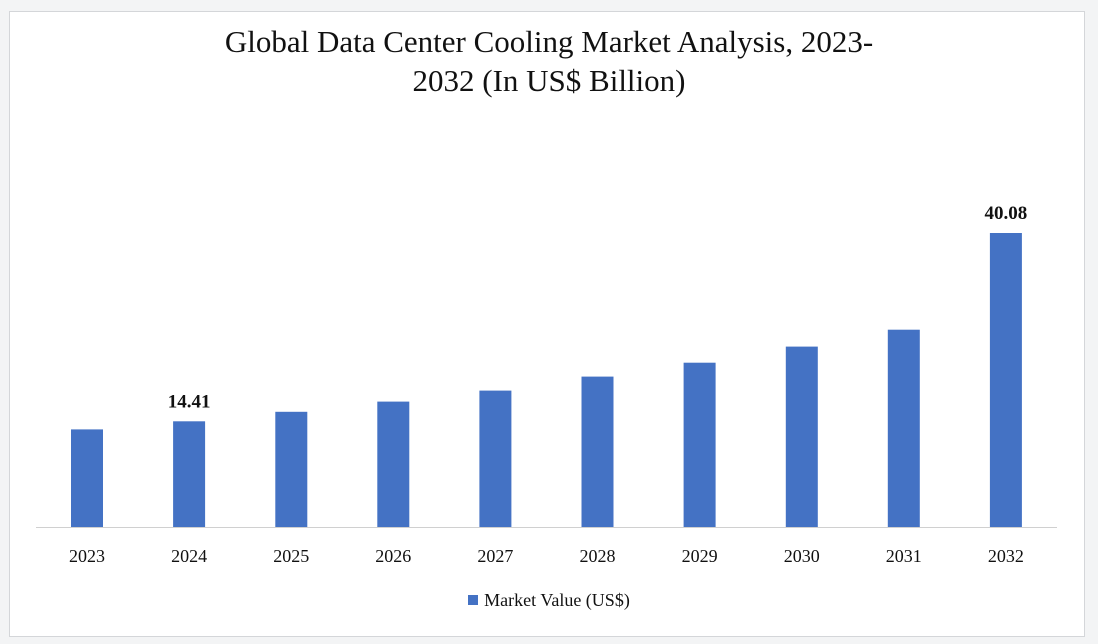 Image resolution: width=1098 pixels, height=644 pixels. I want to click on chart-title-line-2: 2032 (In US$ Billion), so click(549, 80).